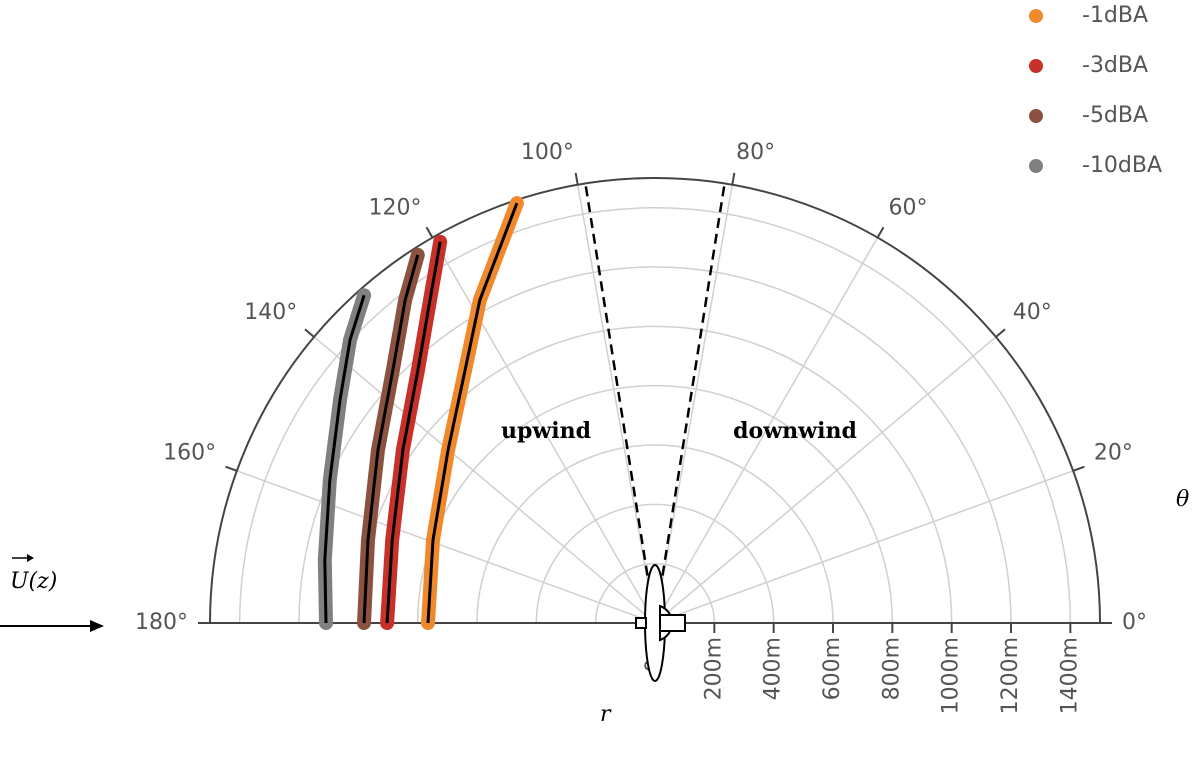  I want to click on legend-label: -10dBA, so click(1122, 165).